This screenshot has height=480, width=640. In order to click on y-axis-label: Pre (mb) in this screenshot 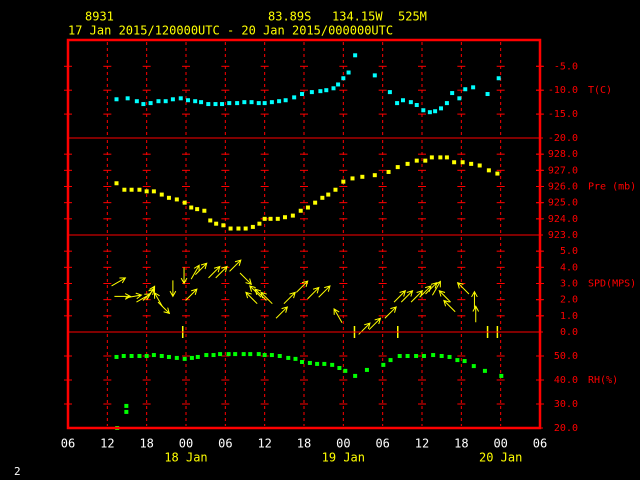, I will do `click(612, 187)`.